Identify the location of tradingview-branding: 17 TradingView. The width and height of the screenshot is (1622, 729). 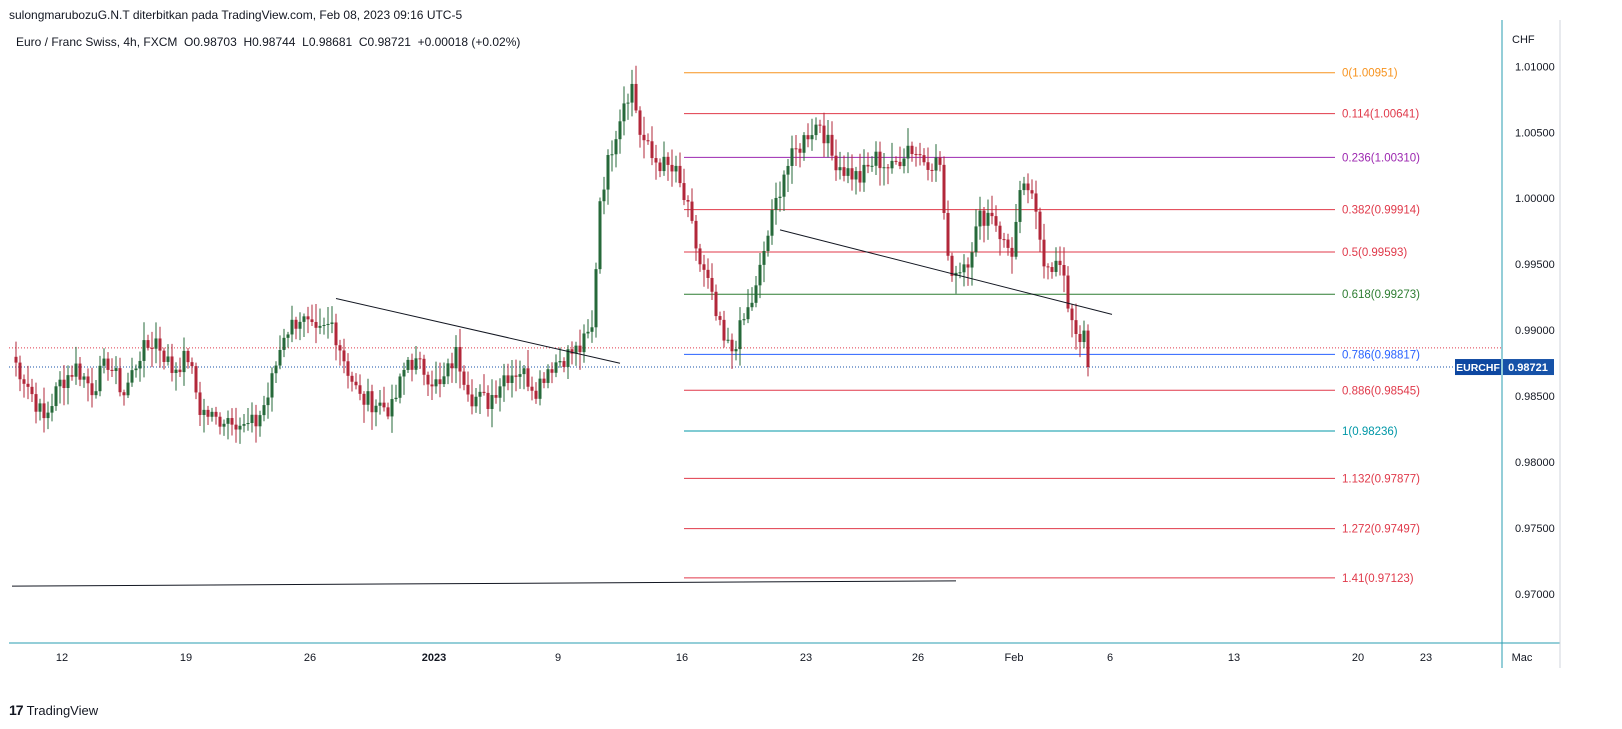
(53, 710).